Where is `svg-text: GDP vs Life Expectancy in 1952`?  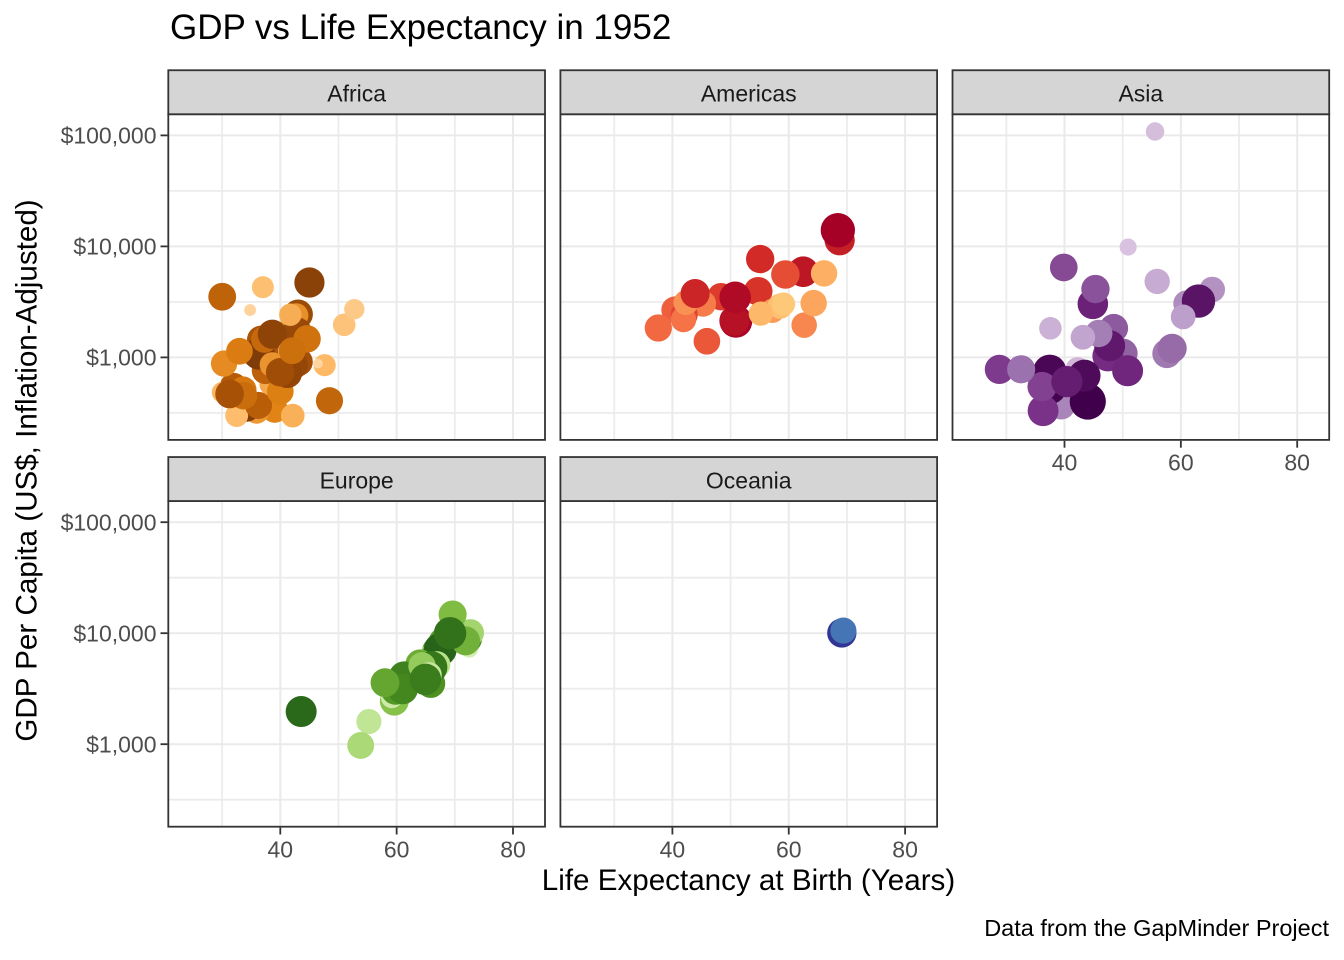
svg-text: GDP vs Life Expectancy in 1952 is located at coordinates (420, 27).